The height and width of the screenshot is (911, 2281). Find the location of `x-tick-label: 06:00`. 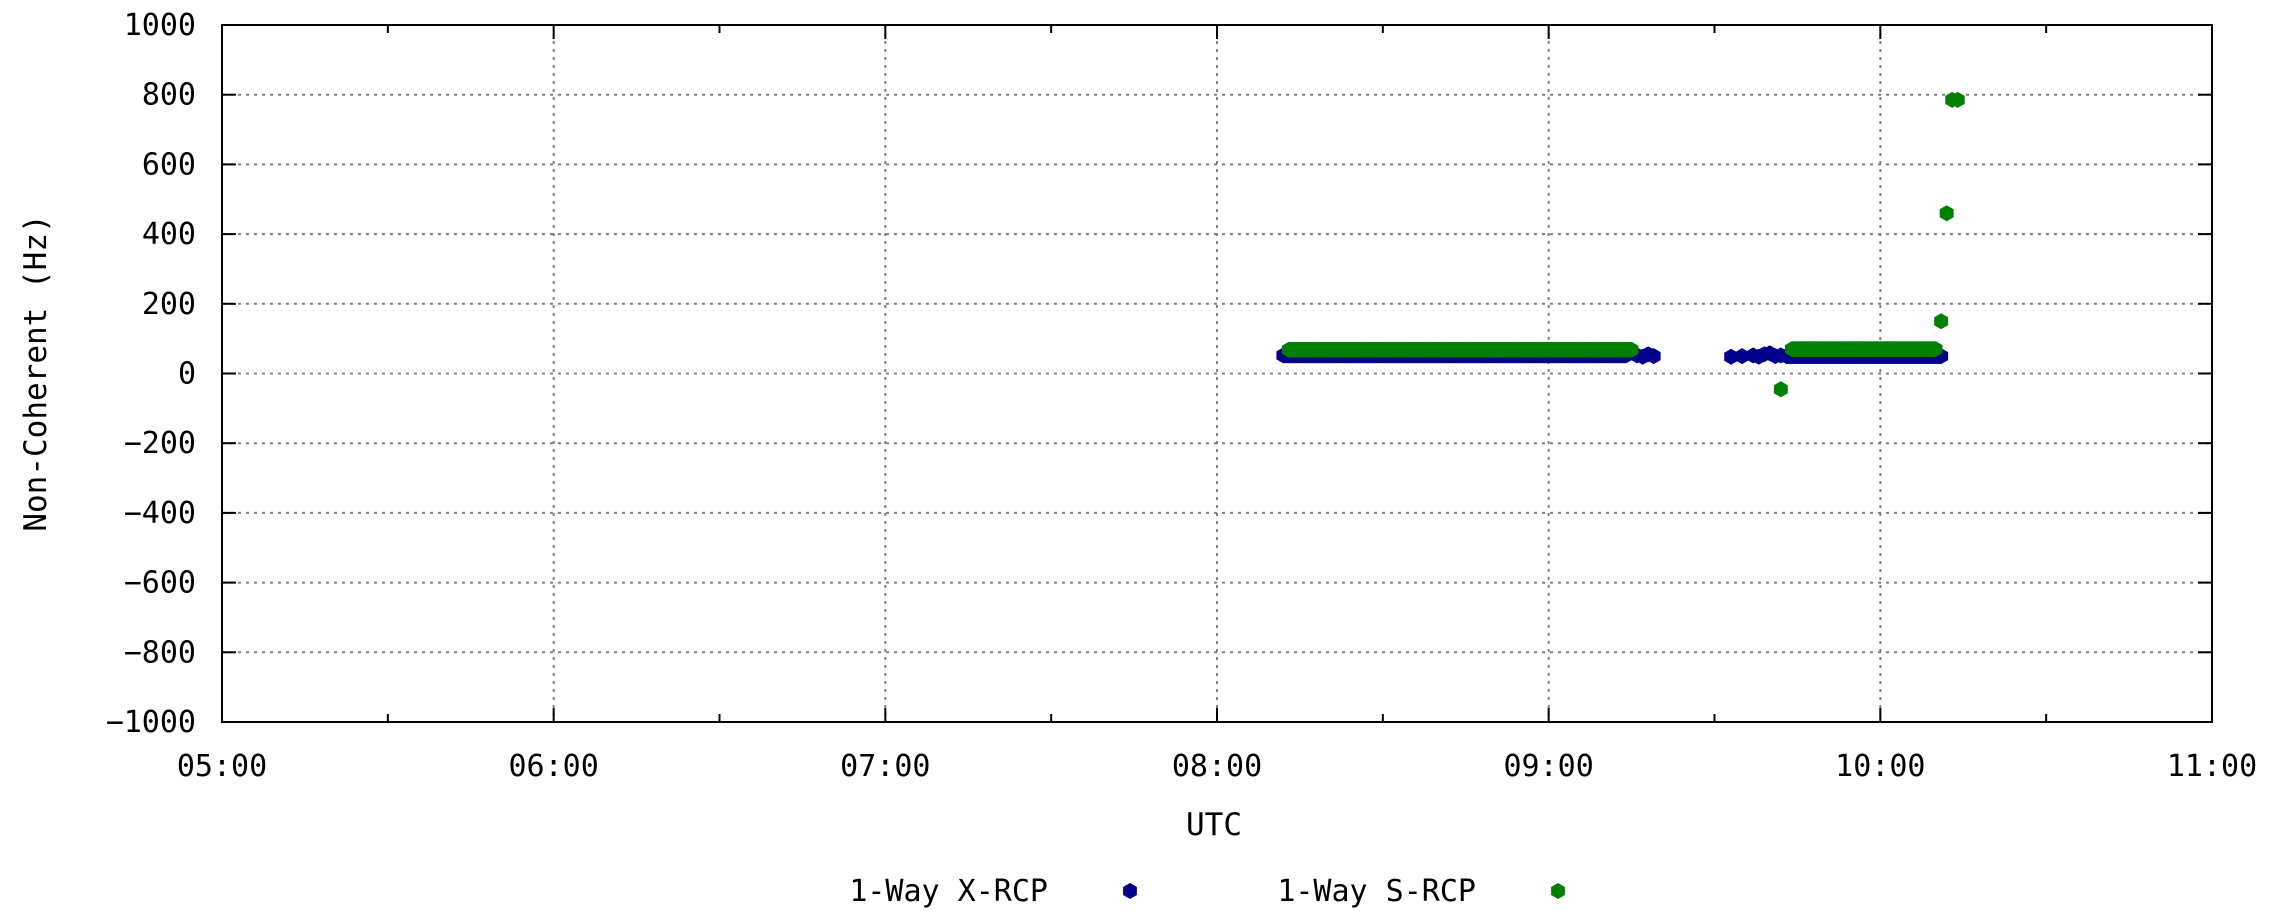

x-tick-label: 06:00 is located at coordinates (554, 766).